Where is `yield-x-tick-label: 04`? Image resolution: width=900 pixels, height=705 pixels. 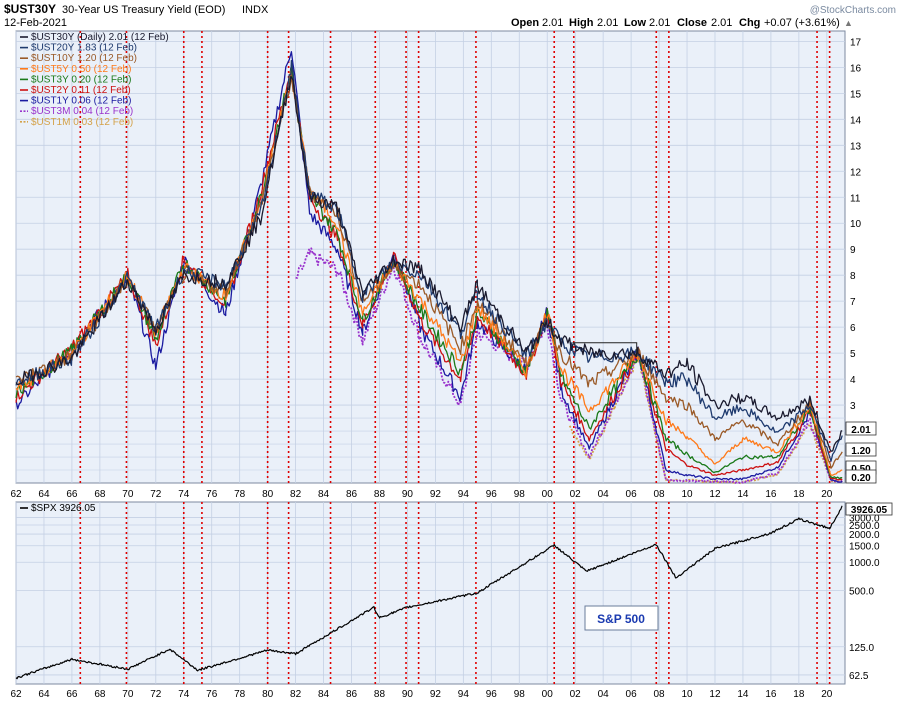
yield-x-tick-label: 04 is located at coordinates (604, 494).